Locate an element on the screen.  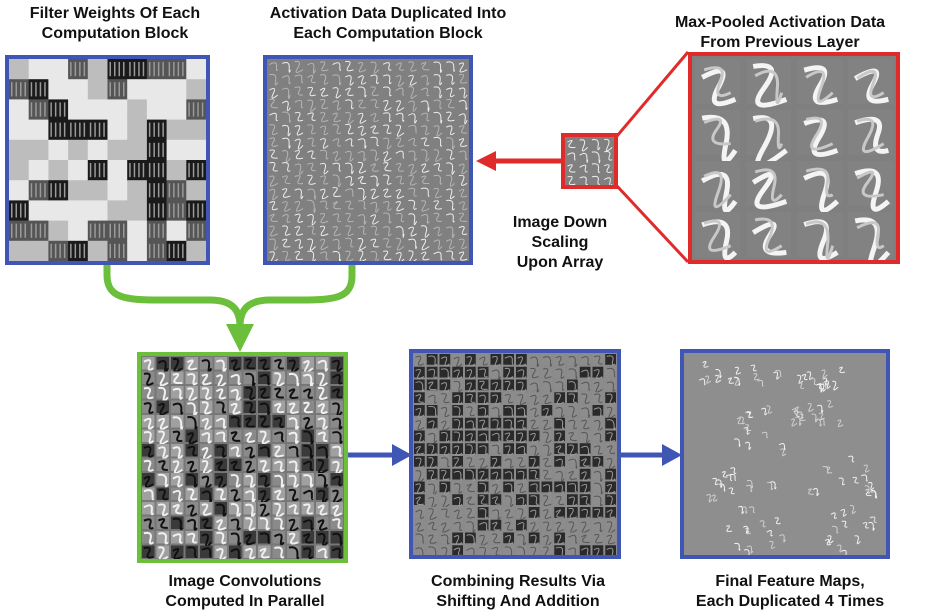
max-pooled-pattern is located at coordinates (794, 158).